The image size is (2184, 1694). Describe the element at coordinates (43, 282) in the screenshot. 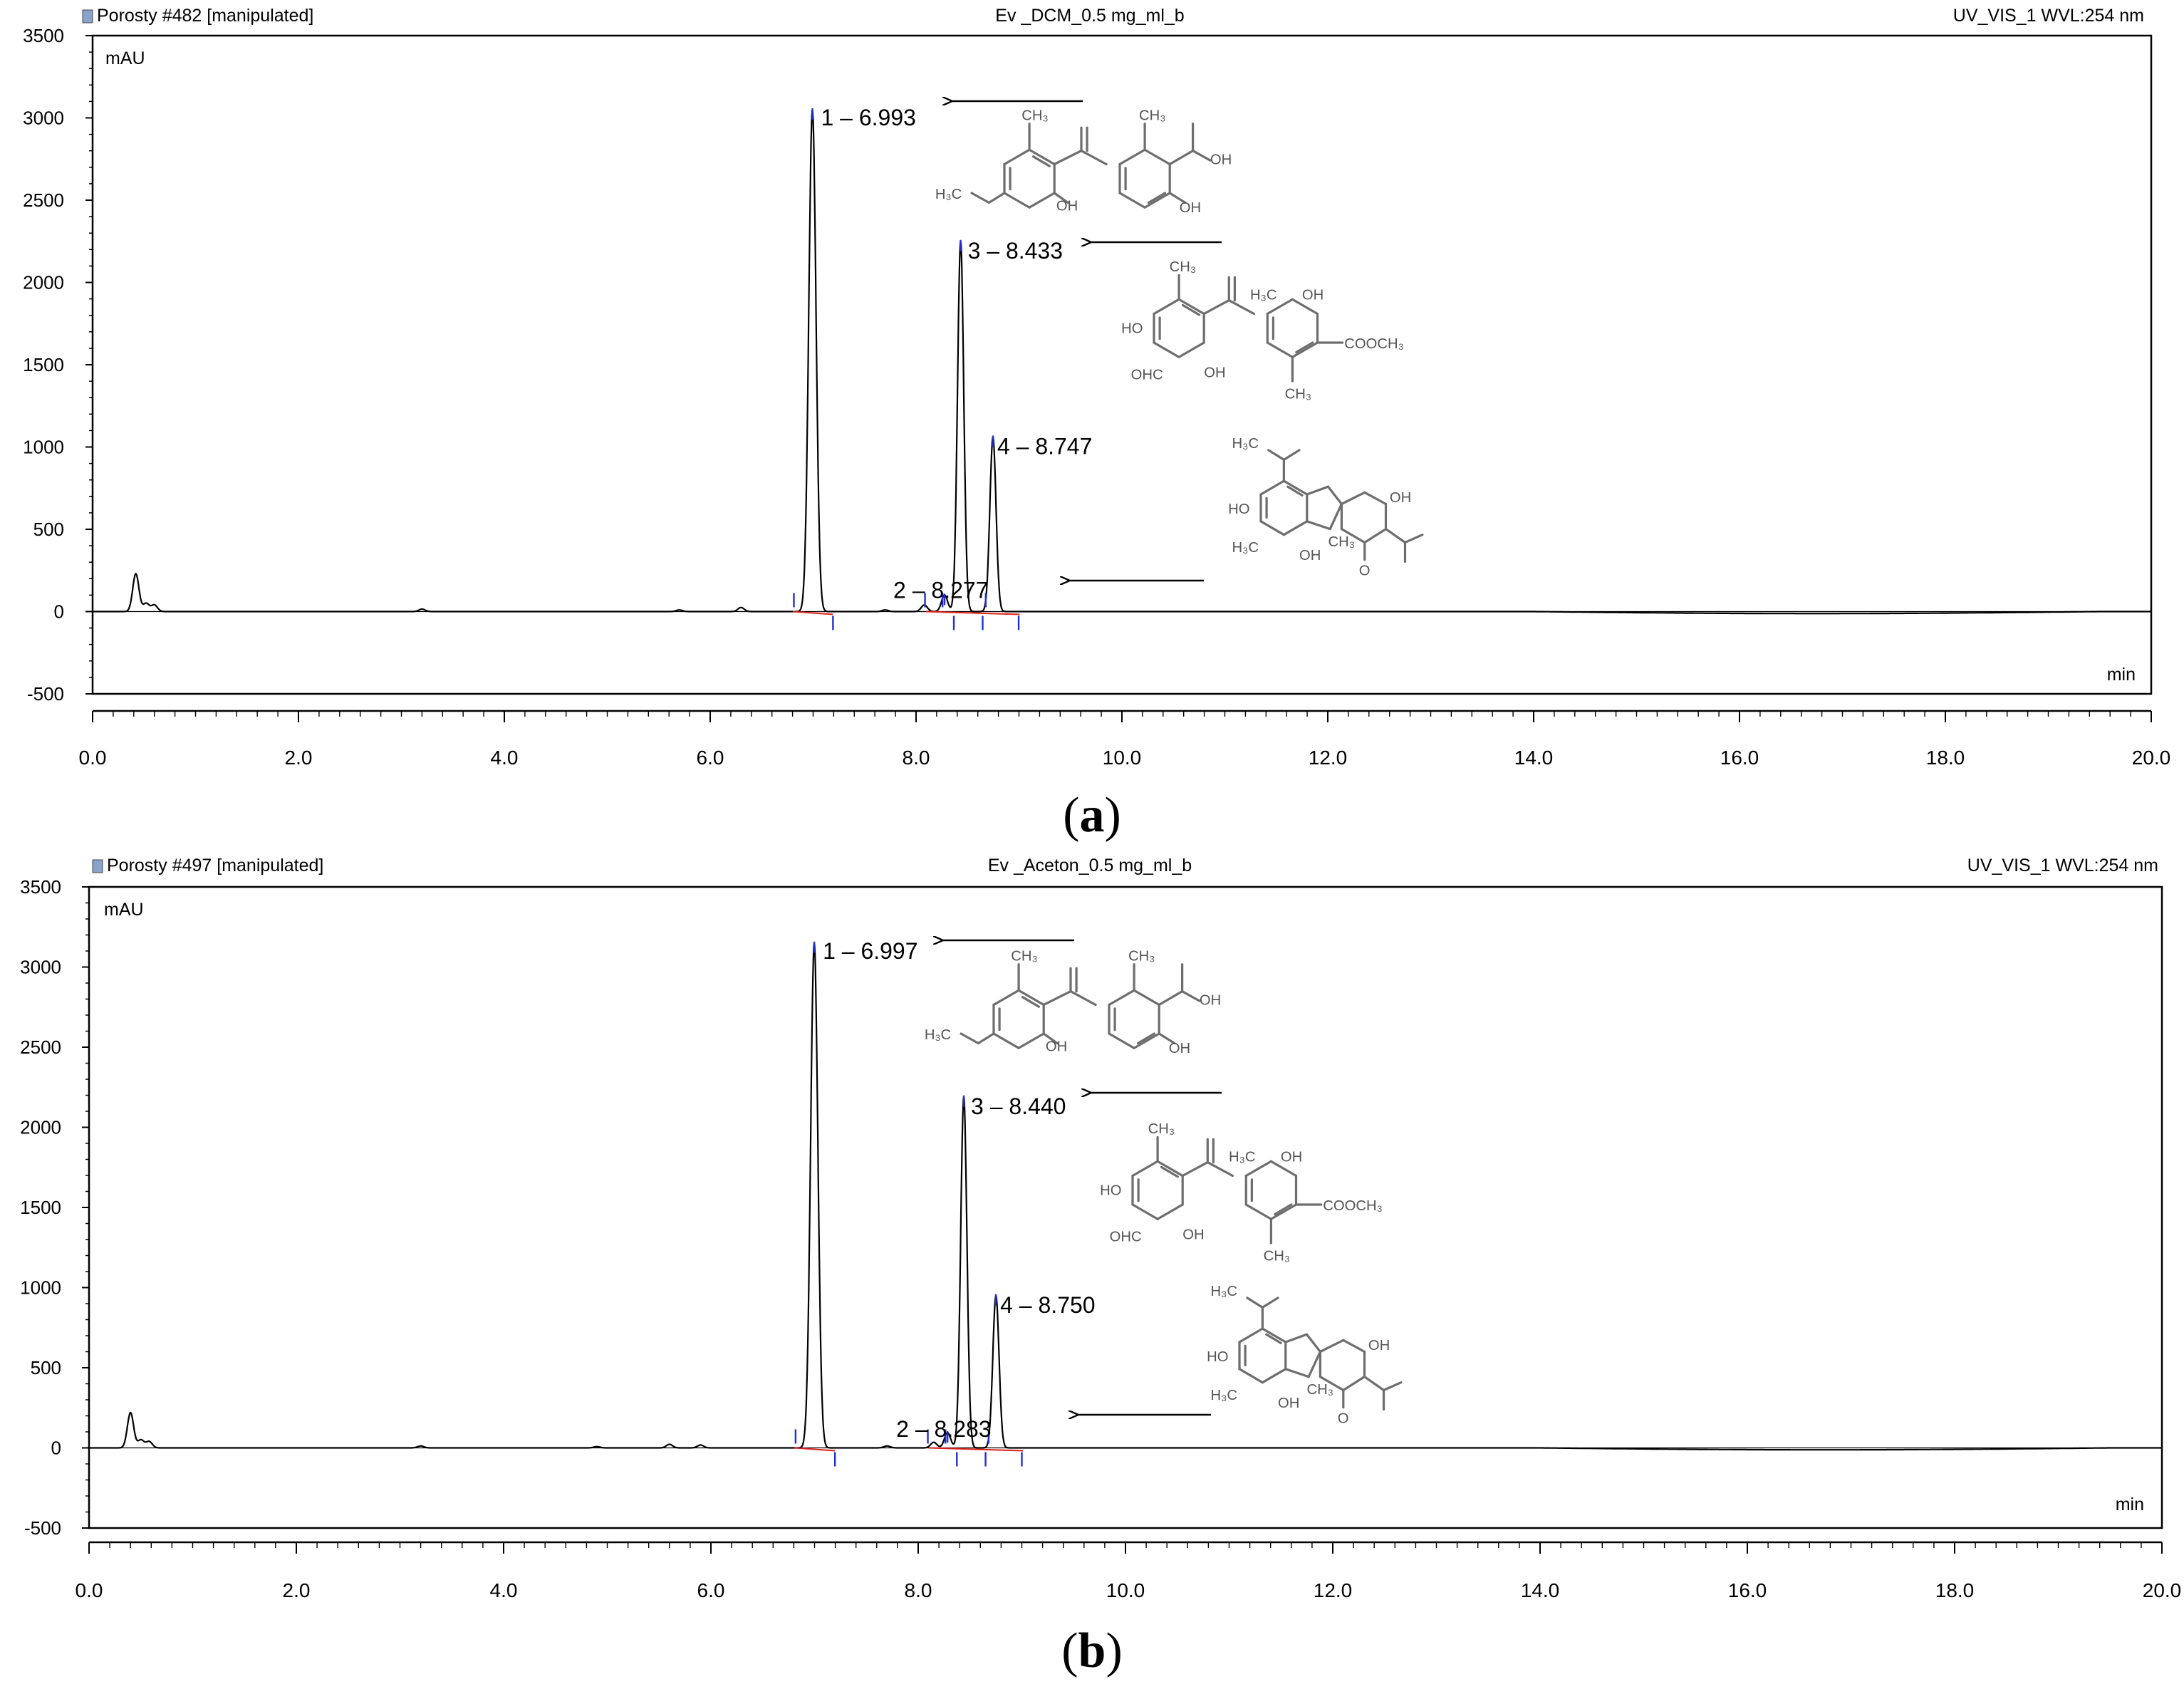

I see `y-tick-label: 2000` at that location.